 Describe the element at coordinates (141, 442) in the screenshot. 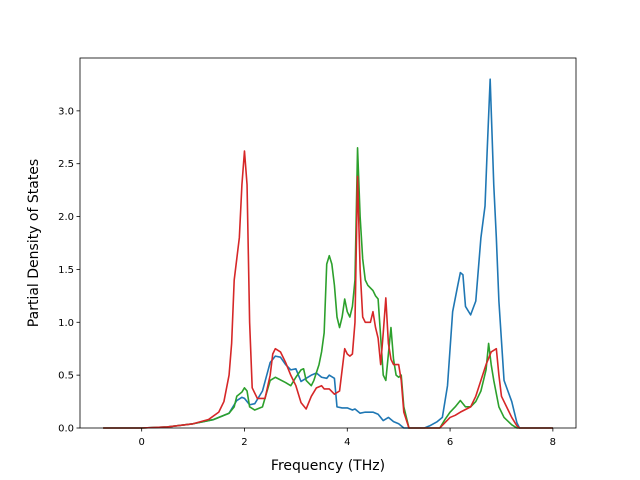

I see `x-tick-label: 0` at that location.